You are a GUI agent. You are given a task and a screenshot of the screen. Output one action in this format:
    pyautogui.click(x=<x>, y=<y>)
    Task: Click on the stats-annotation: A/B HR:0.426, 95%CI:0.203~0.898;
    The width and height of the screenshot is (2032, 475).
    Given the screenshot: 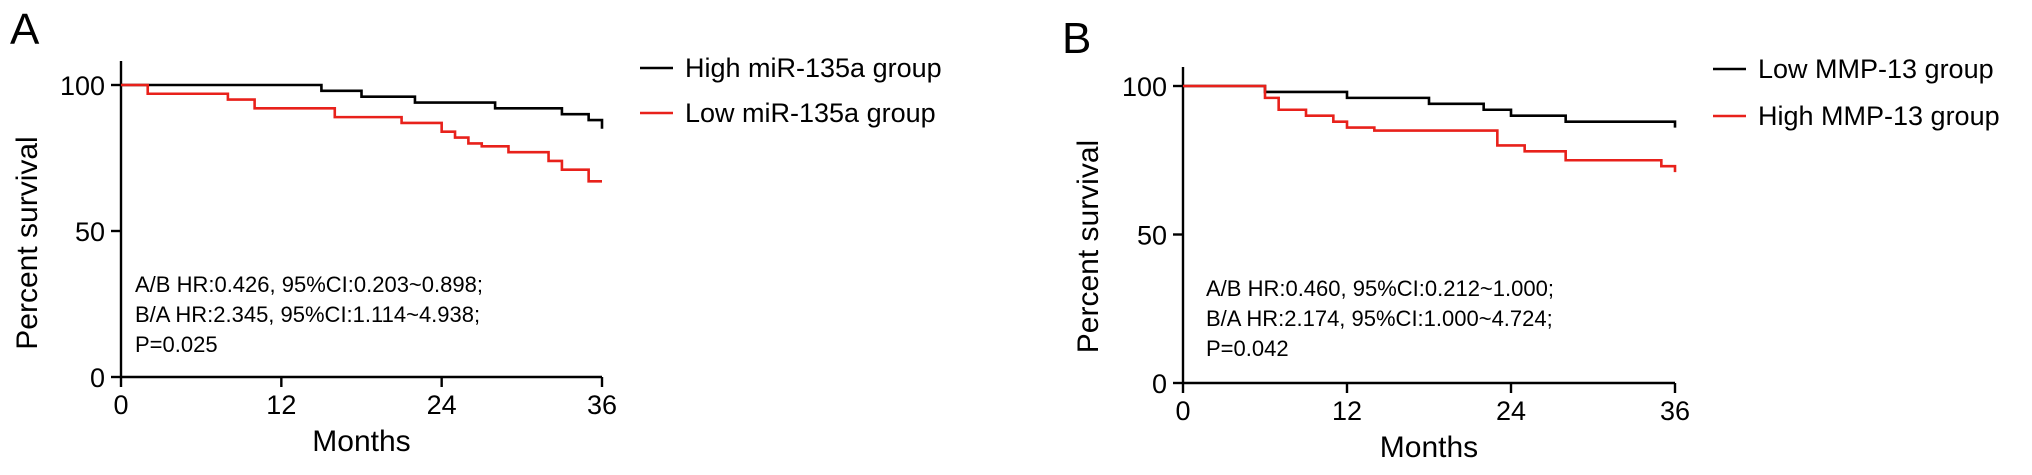 What is the action you would take?
    pyautogui.click(x=309, y=284)
    